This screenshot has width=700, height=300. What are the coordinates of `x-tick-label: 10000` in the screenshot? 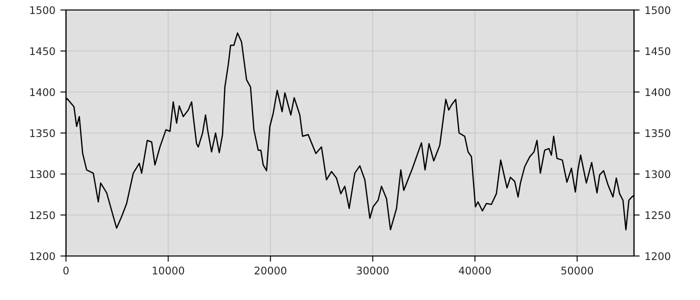 It's located at (168, 270).